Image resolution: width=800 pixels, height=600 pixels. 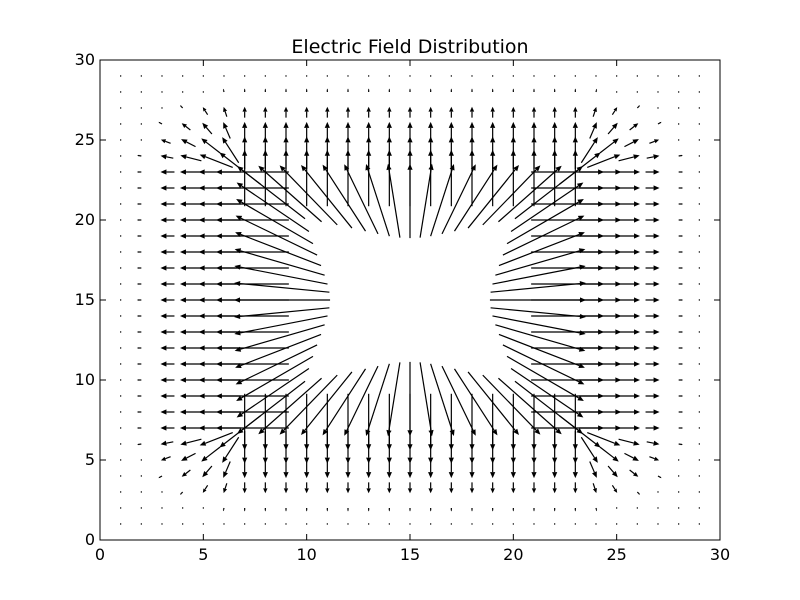 What do you see at coordinates (409, 47) in the screenshot?
I see `chart-title: Electric Field Distribution` at bounding box center [409, 47].